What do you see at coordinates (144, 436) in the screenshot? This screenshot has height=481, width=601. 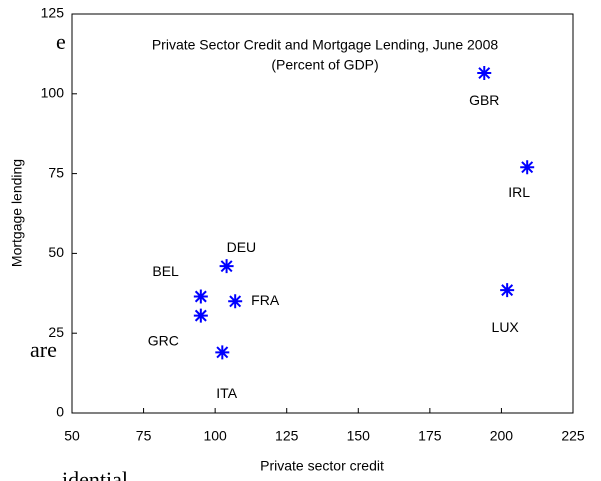 I see `x-tick-label: 75` at bounding box center [144, 436].